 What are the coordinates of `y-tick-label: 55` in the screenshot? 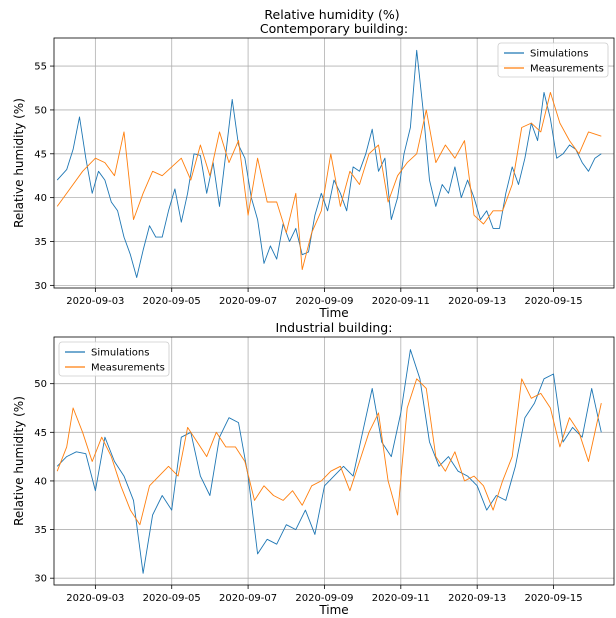 It's located at (40, 67).